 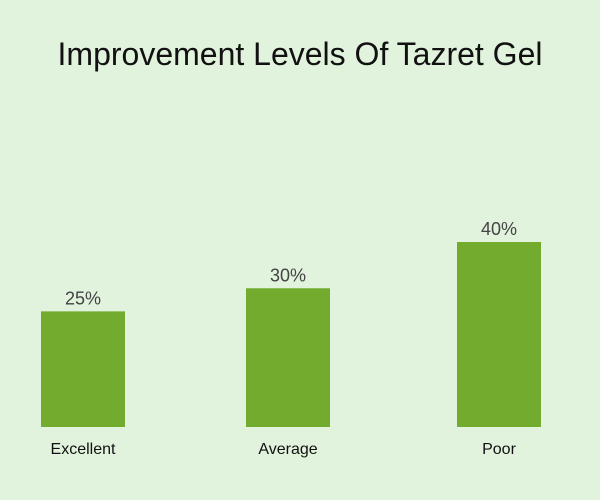 I want to click on category-label-average: Average, so click(x=287, y=449).